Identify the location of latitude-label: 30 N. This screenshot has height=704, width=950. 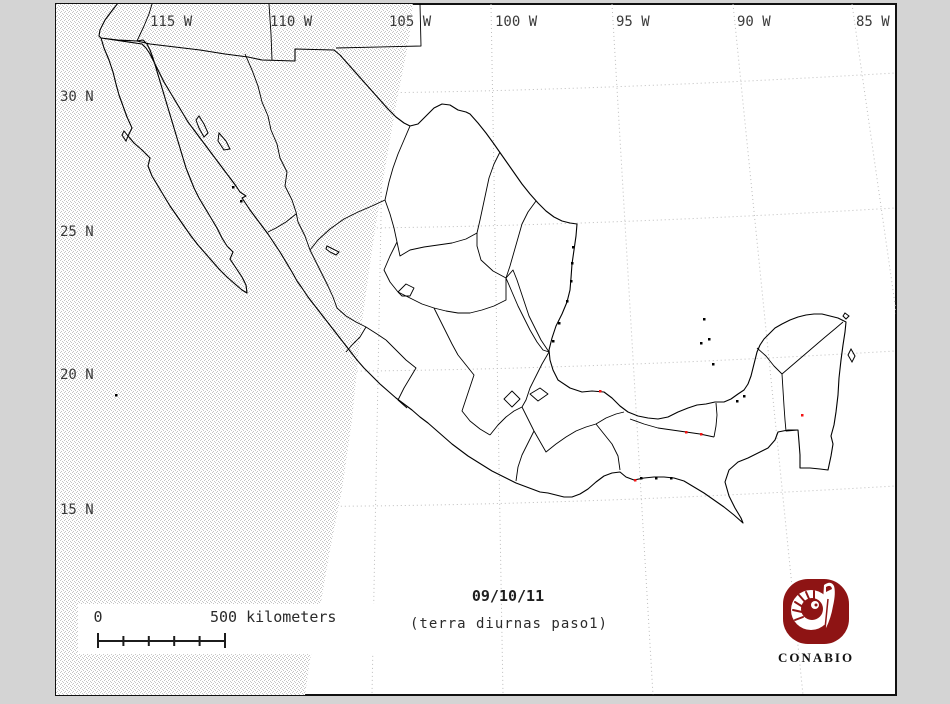
(77, 97).